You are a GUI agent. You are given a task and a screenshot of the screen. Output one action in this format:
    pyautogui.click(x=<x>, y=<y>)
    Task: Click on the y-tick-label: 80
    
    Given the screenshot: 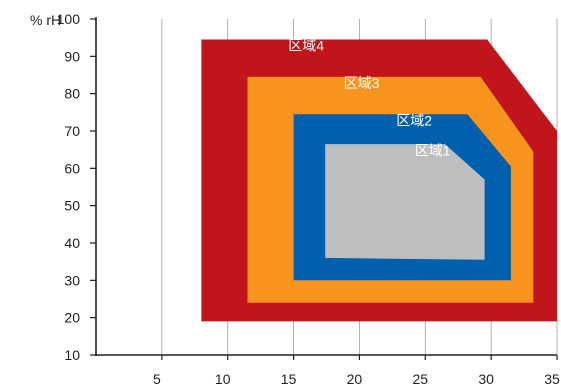 What is the action you would take?
    pyautogui.click(x=72, y=94)
    